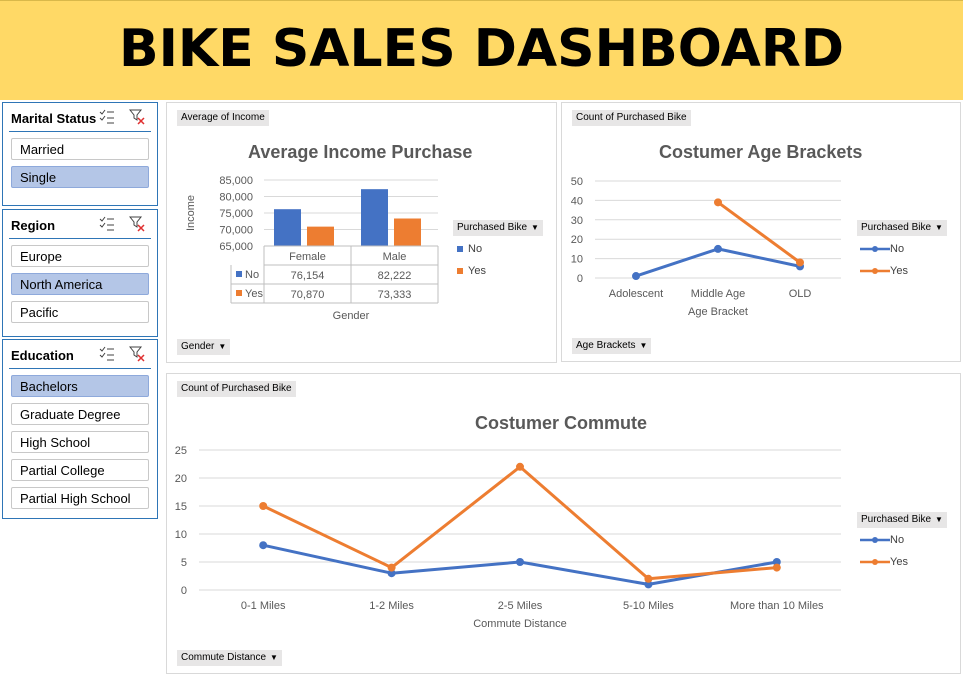  I want to click on x-tick-label: Middle Age, so click(718, 294).